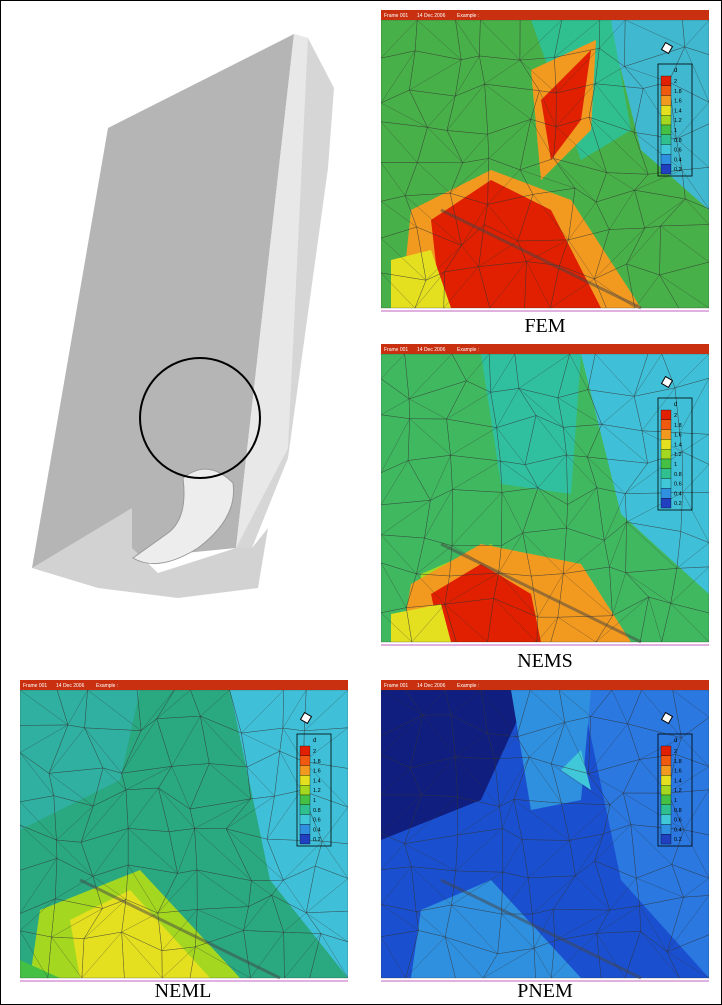  Describe the element at coordinates (183, 991) in the screenshot. I see `panel-caption: NEML` at that location.